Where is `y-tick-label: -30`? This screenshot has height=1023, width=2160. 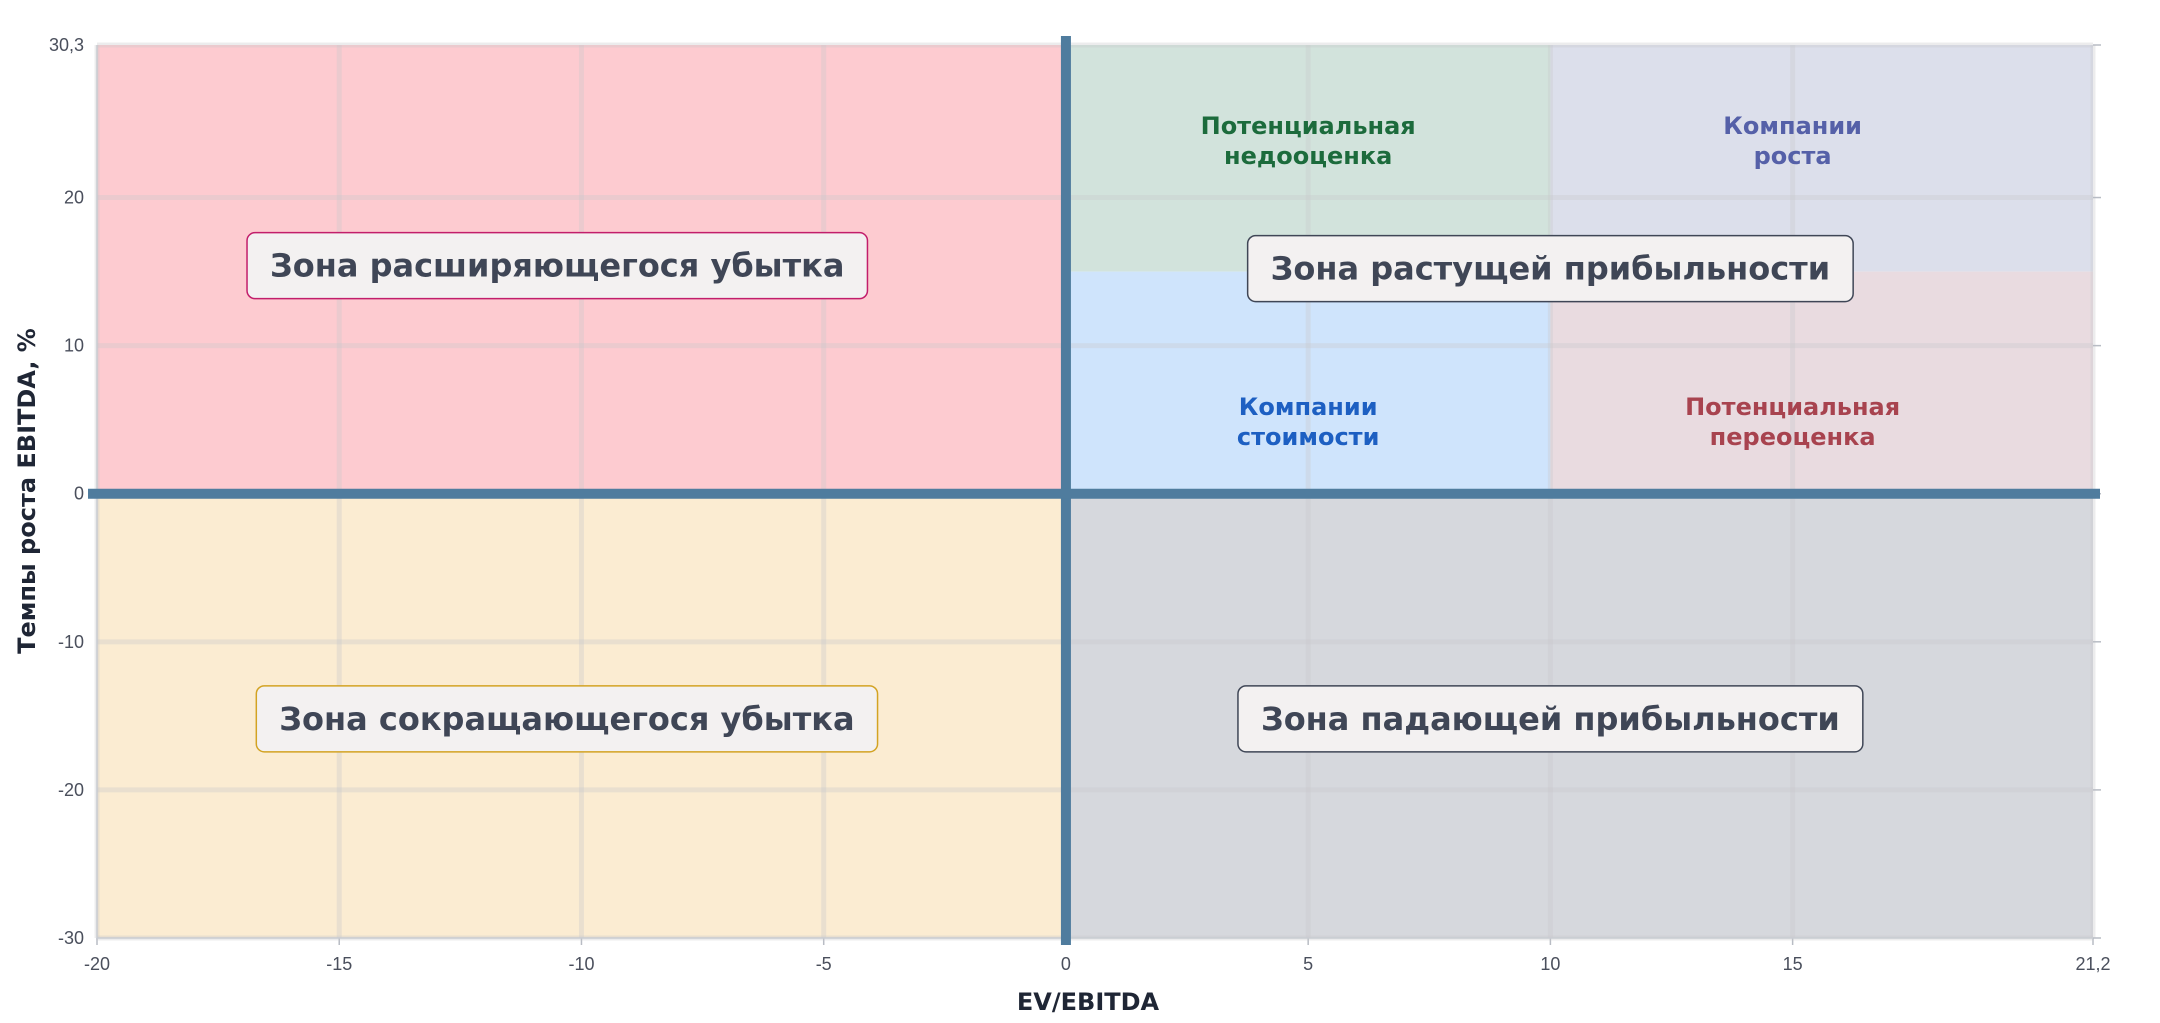 y-tick-label: -30 is located at coordinates (71, 938).